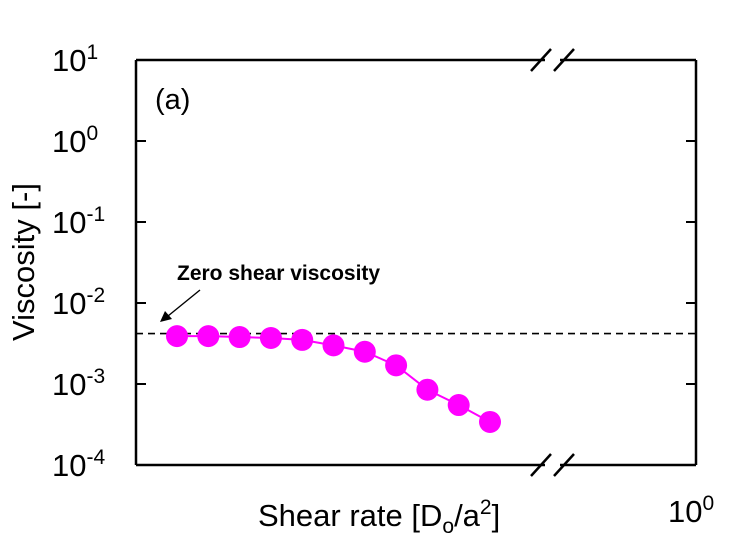  Describe the element at coordinates (172, 100) in the screenshot. I see `panel-label: (a)` at that location.